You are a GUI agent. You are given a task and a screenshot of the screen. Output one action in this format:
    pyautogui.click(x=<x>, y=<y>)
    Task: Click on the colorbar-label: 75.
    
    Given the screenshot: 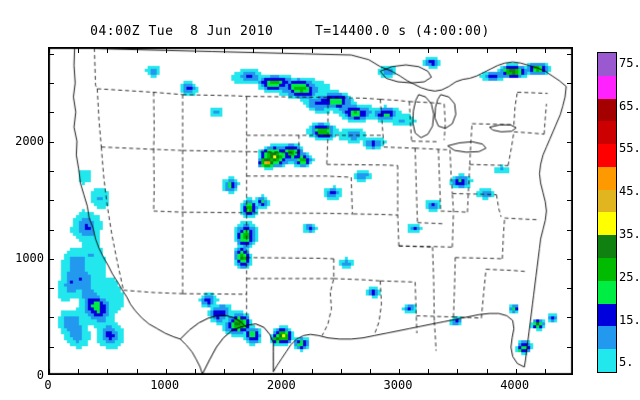 What is the action you would take?
    pyautogui.click(x=629, y=62)
    